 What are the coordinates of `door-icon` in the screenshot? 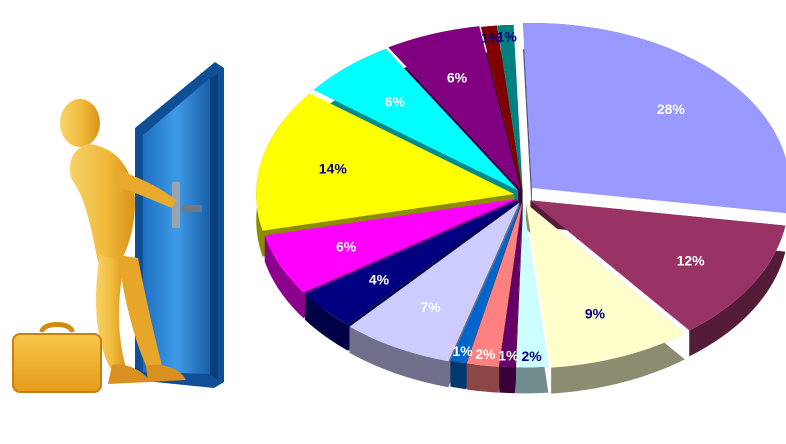 It's located at (179, 225).